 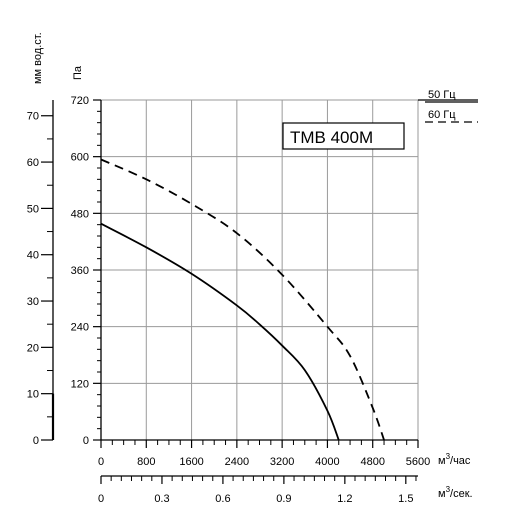 I want to click on x-axis-label: м3/час, so click(x=454, y=459).